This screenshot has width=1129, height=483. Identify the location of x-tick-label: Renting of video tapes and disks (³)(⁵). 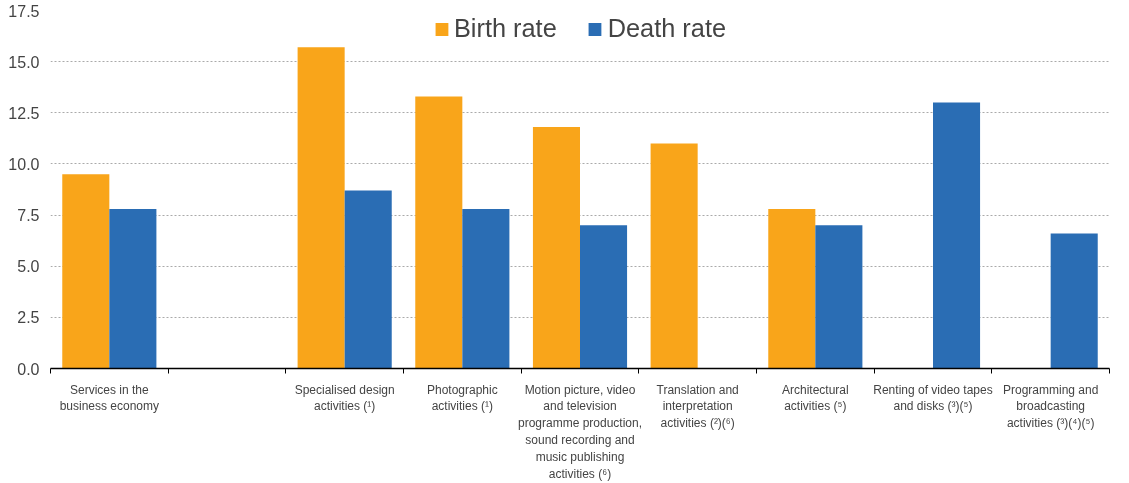
(933, 398).